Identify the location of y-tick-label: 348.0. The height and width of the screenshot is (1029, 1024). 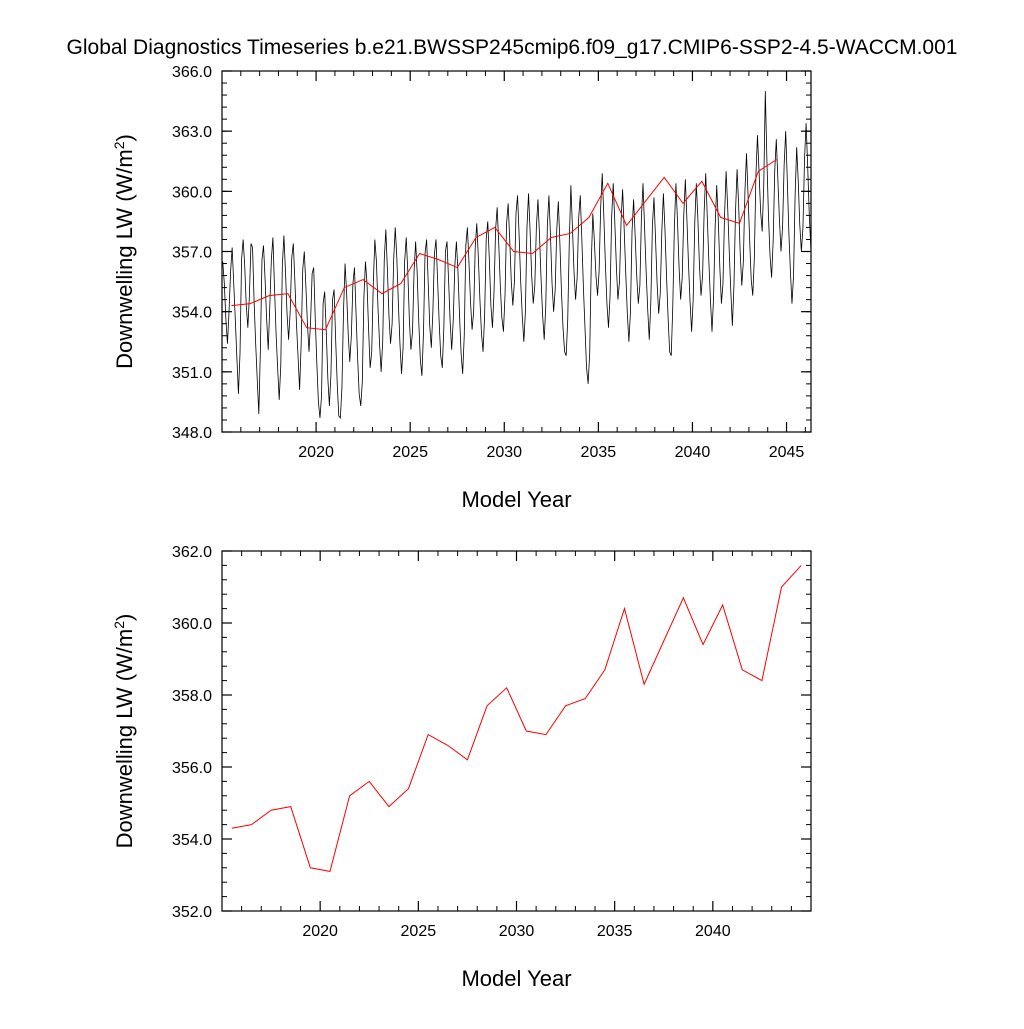
(192, 433).